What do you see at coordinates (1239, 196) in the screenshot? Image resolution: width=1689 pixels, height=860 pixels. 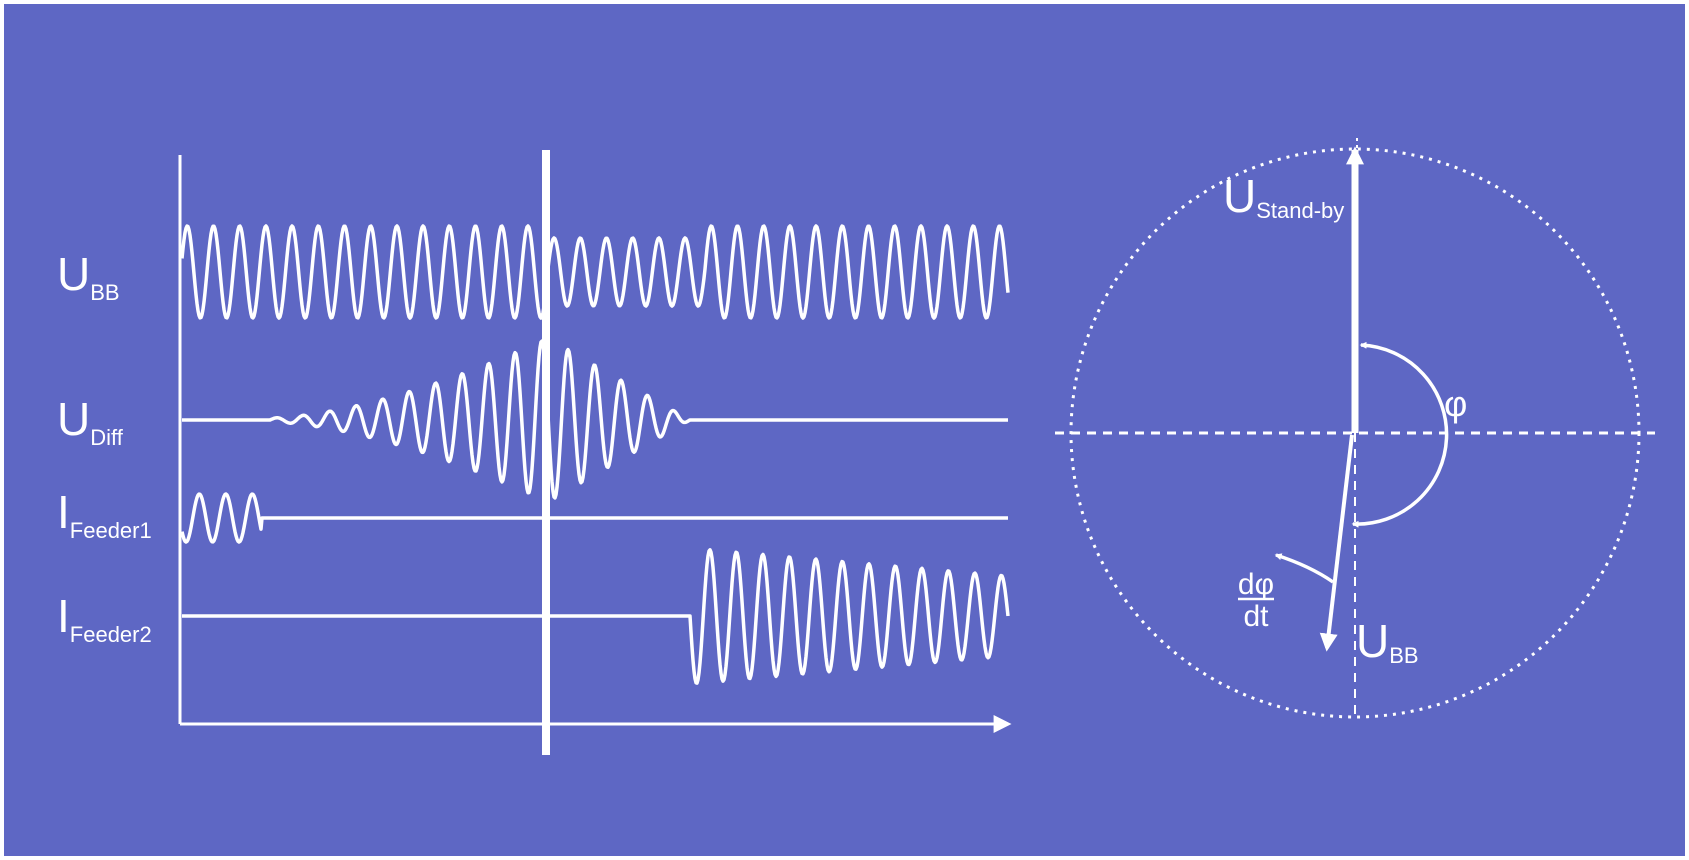 I see `label-ustandby-main: U` at bounding box center [1239, 196].